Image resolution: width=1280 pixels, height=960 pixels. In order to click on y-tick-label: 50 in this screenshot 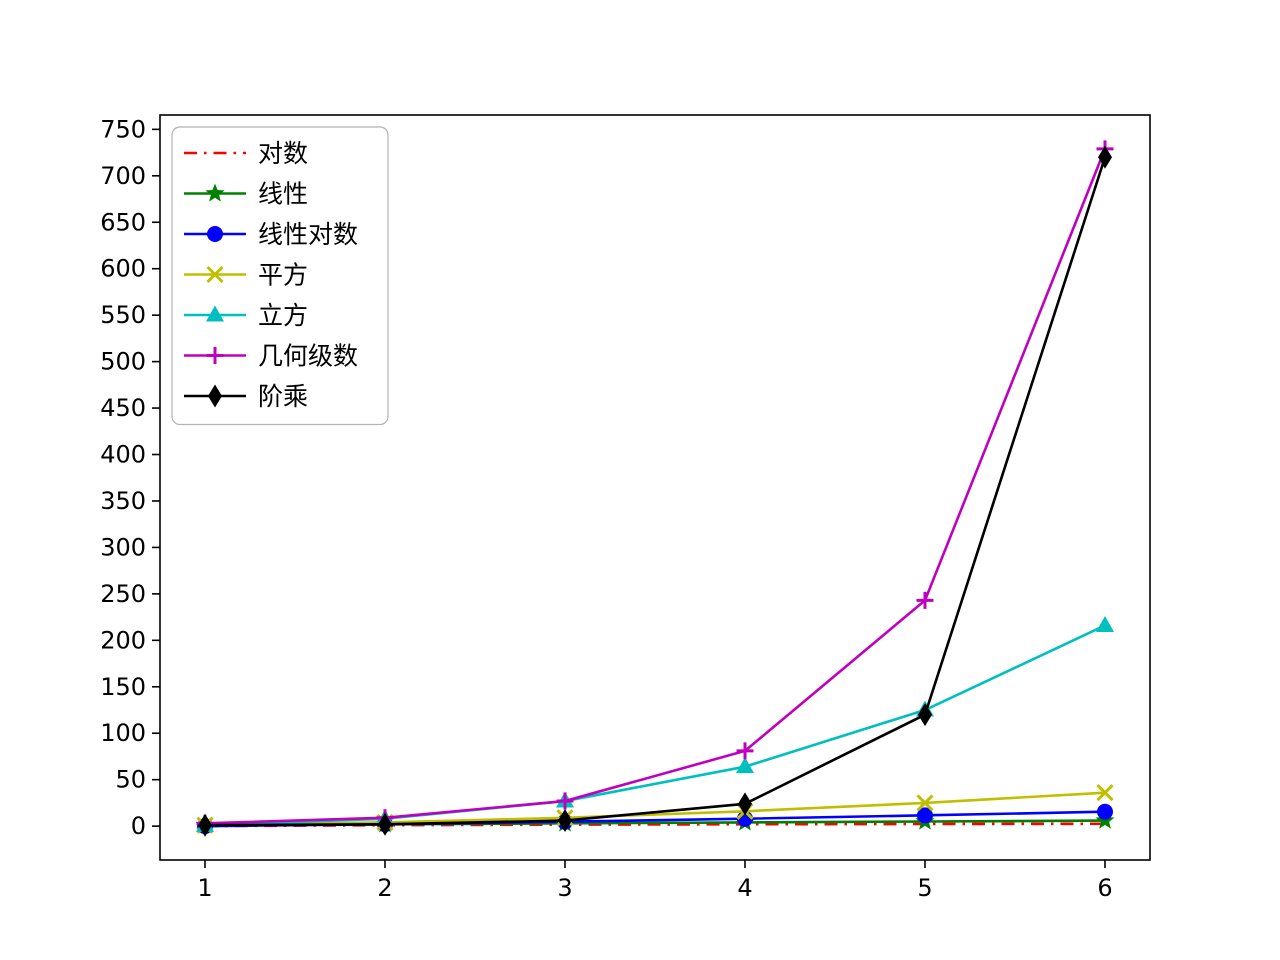, I will do `click(130, 780)`.